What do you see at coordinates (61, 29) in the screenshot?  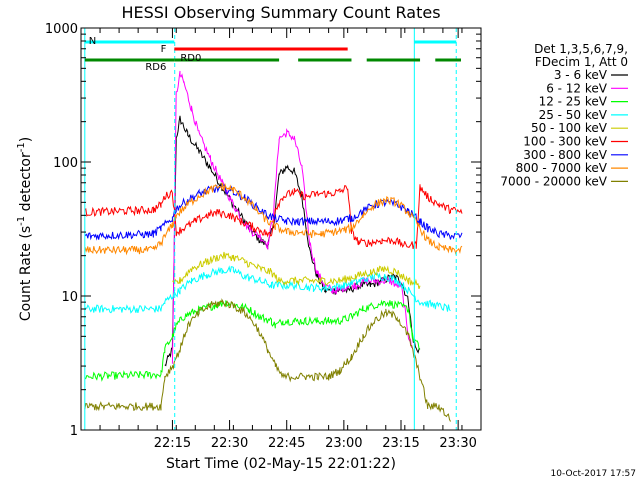 I see `y-tick-label: 1000` at bounding box center [61, 29].